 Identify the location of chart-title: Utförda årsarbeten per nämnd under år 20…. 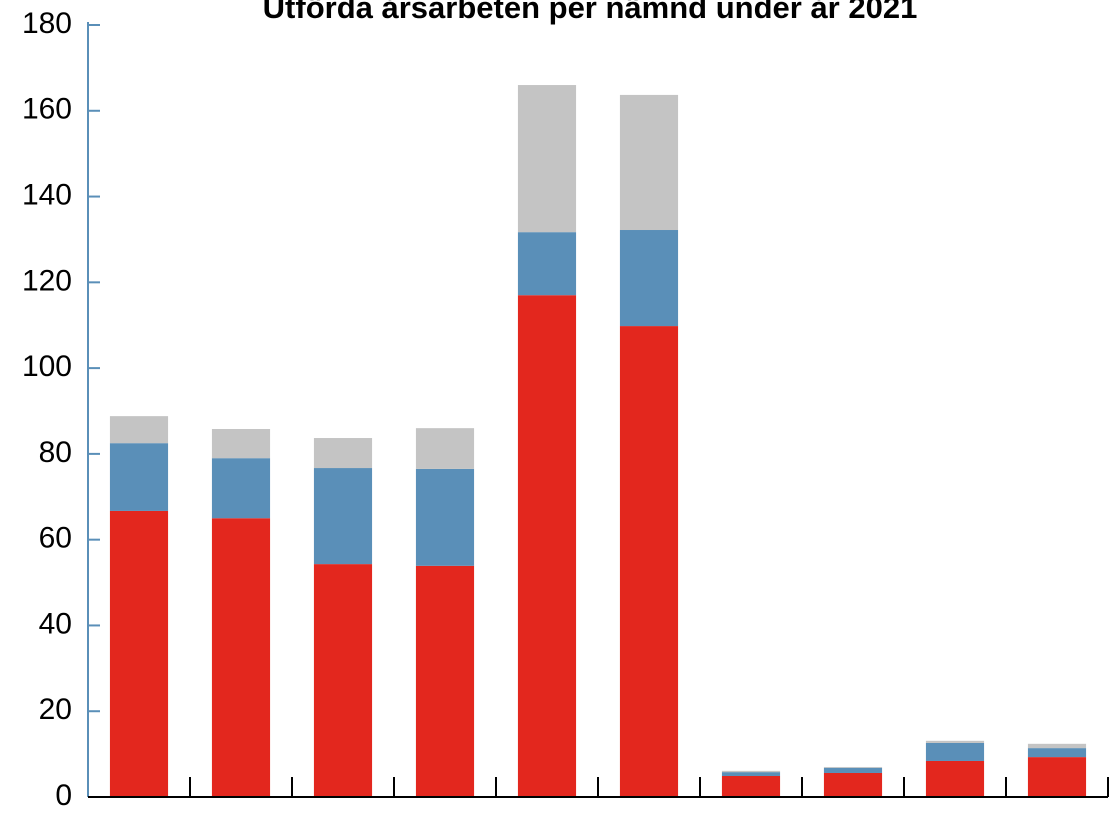
(590, 12).